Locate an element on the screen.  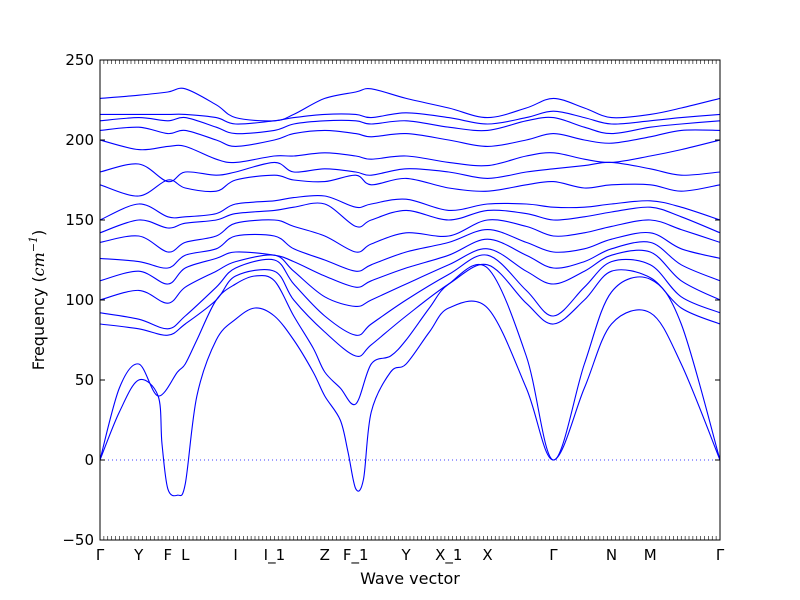
x-tick-label: L is located at coordinates (185, 555).